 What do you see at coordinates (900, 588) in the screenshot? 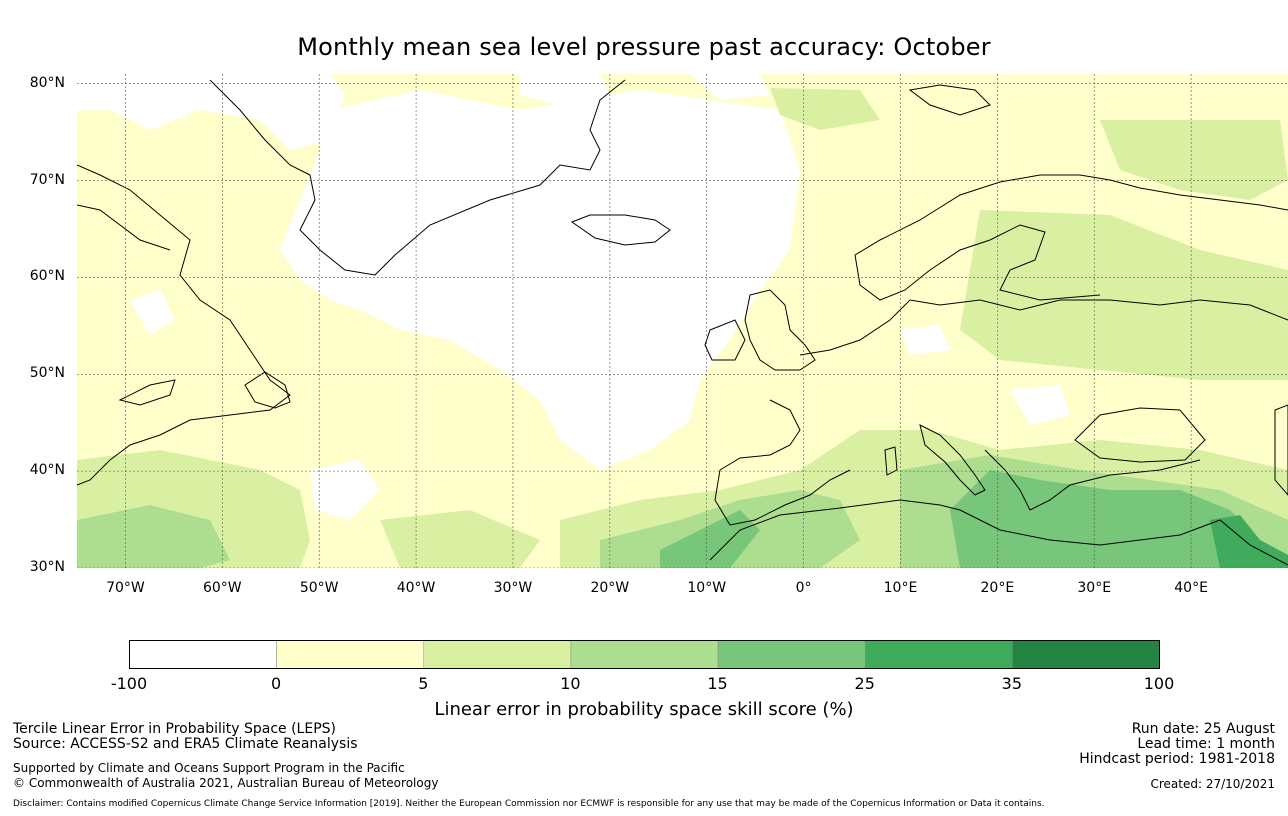
I see `lon-tick-label: 10°E` at bounding box center [900, 588].